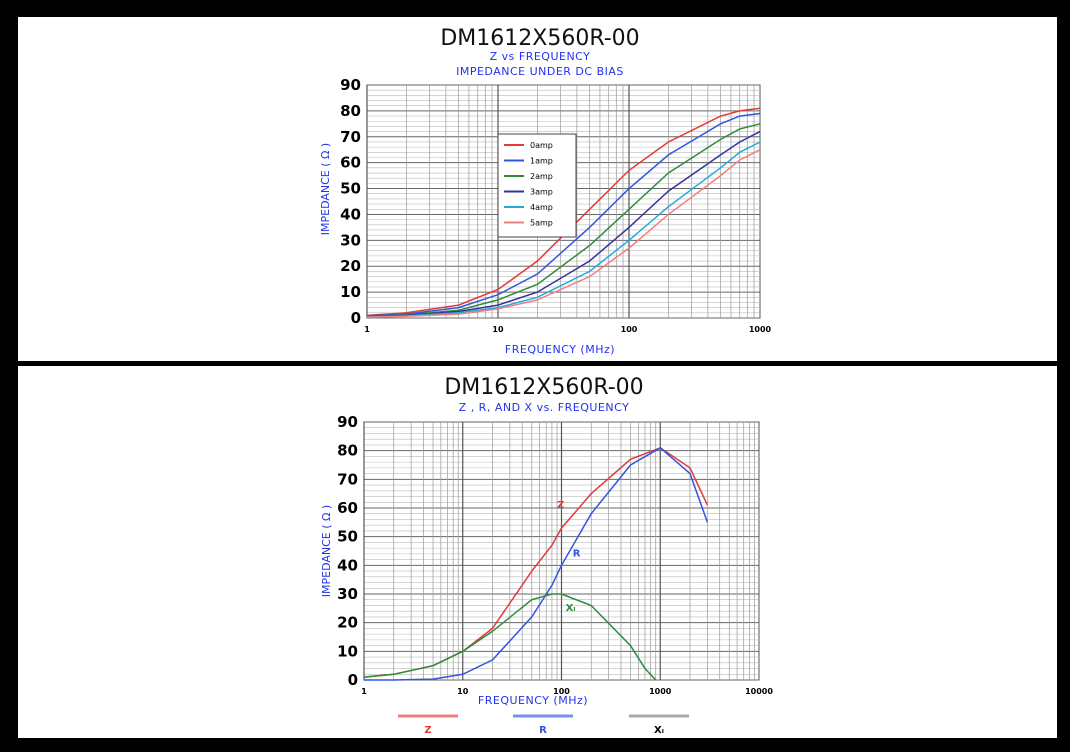  Describe the element at coordinates (540, 71) in the screenshot. I see `chart-subtitle-2: IMPEDANCE UNDER DC BIAS` at that location.